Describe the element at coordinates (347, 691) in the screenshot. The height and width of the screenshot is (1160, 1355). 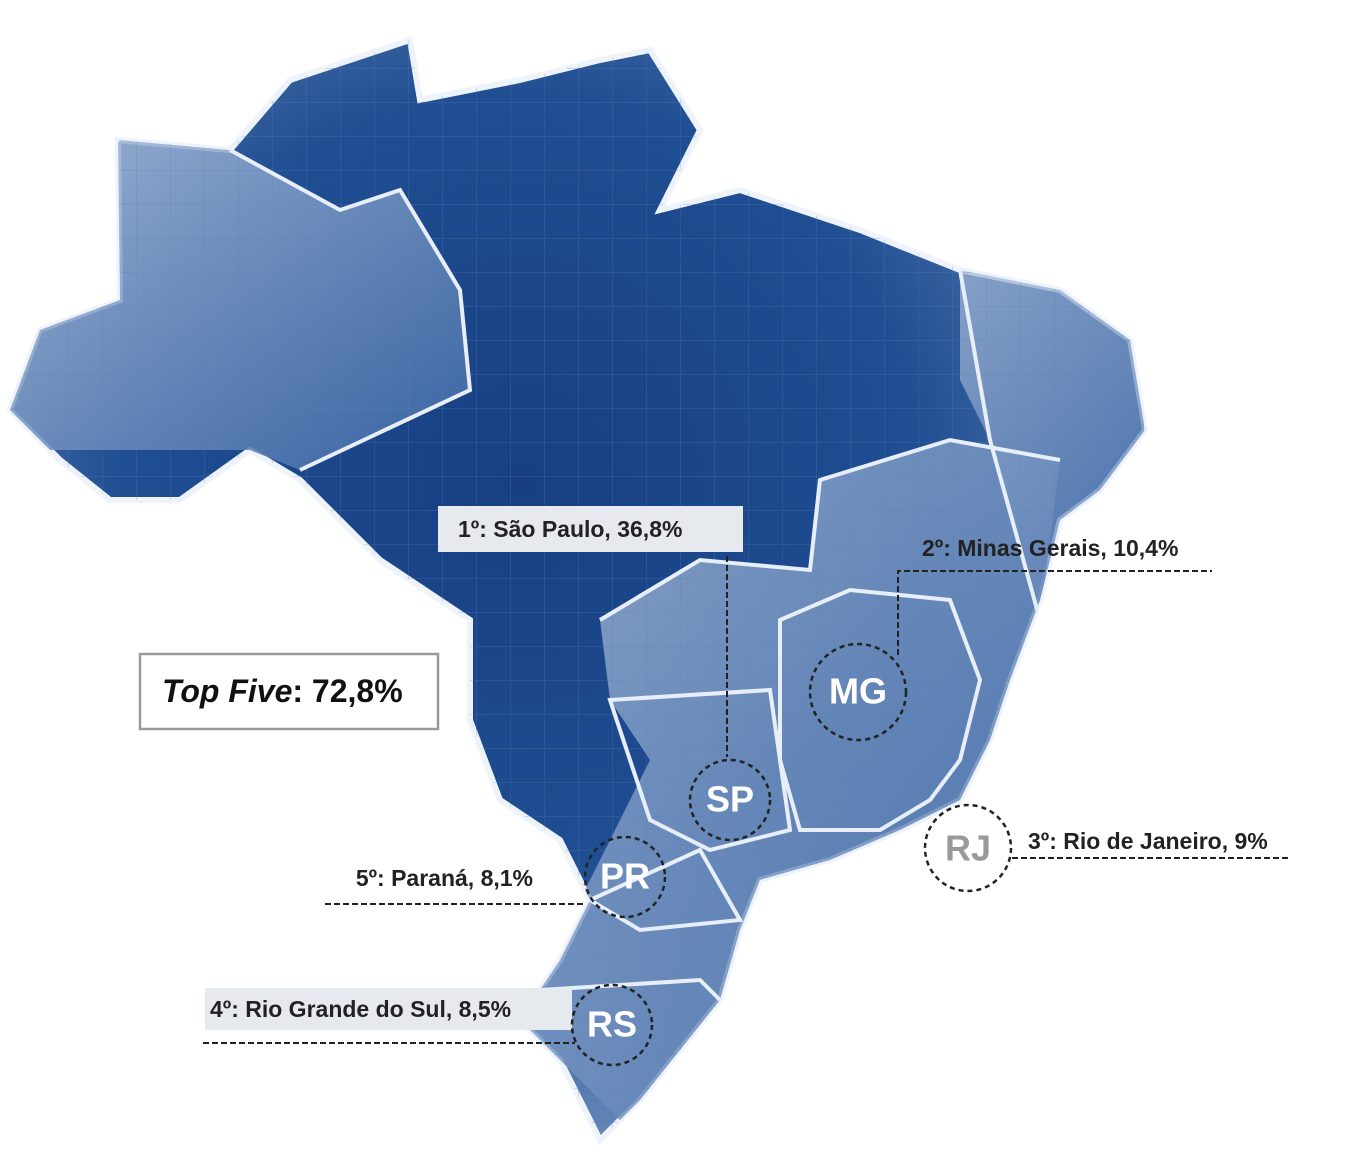
I see `summary-value: : 72,8%` at that location.